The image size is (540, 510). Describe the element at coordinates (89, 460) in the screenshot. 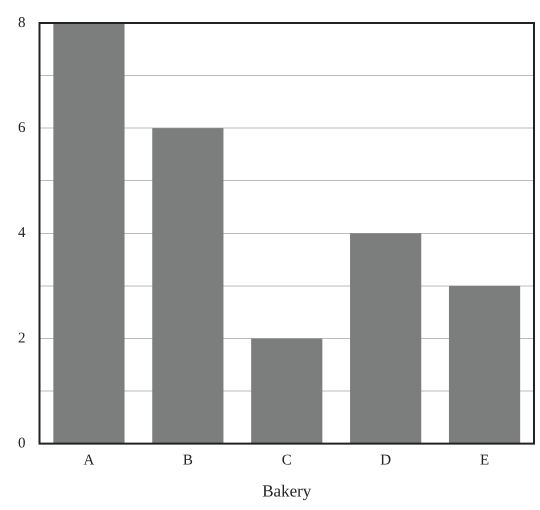

I see `x-tick-label: A` at that location.